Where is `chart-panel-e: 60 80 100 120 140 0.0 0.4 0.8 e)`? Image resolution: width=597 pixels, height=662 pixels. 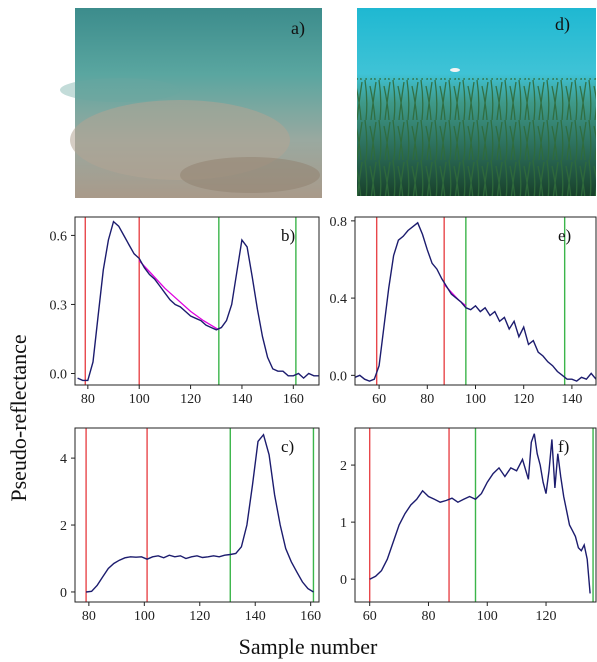
chart-panel-e: 60 80 100 120 140 0.0 0.4 0.8 e) is located at coordinates (463, 311).